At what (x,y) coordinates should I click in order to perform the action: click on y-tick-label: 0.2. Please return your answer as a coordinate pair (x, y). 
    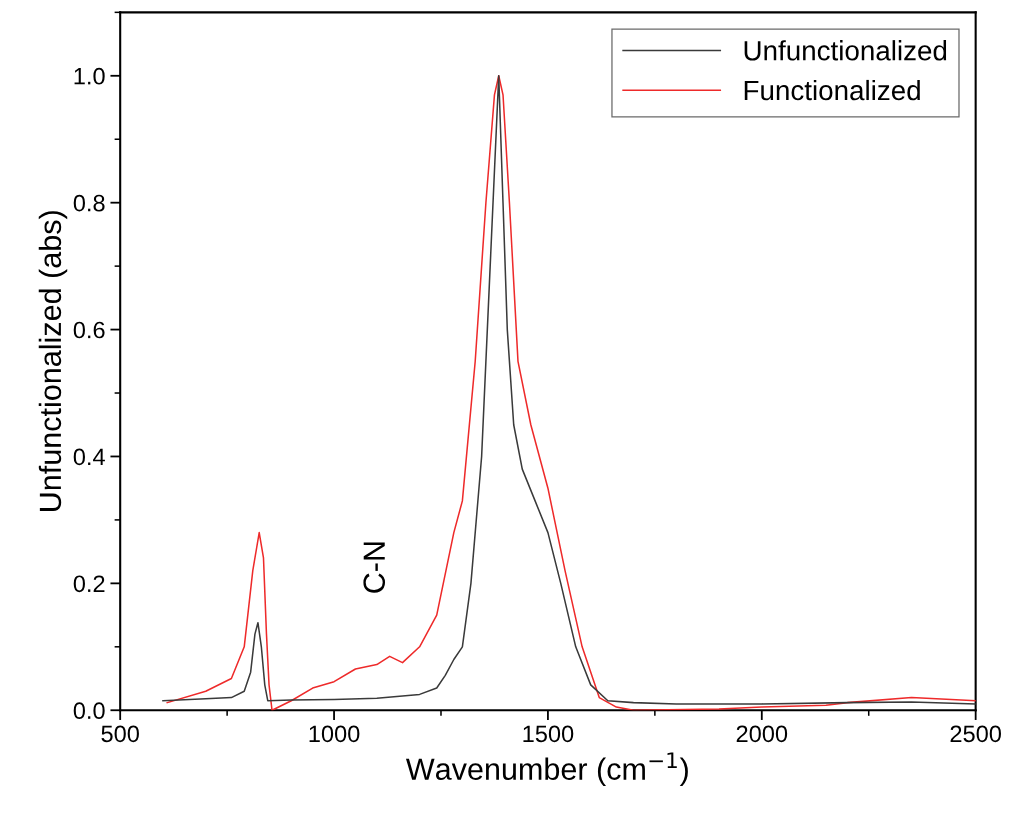
    Looking at the image, I should click on (89, 584).